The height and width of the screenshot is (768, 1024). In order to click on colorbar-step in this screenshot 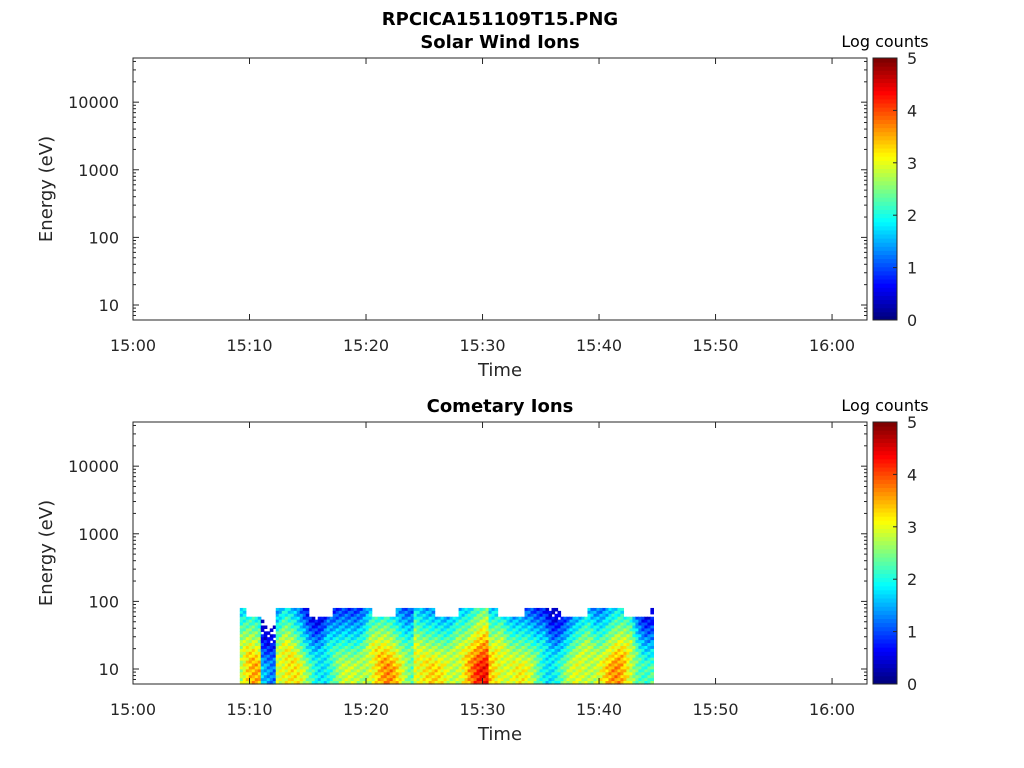, I will do `click(885, 477)`.